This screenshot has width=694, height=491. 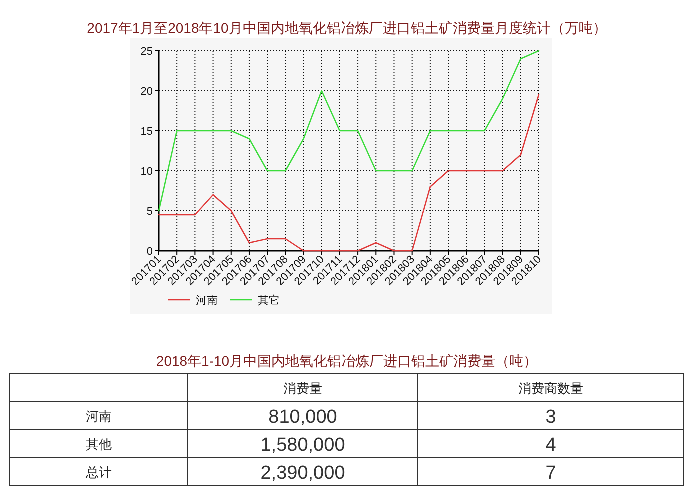 What do you see at coordinates (98, 472) in the screenshot?
I see `category-label: 总计` at bounding box center [98, 472].